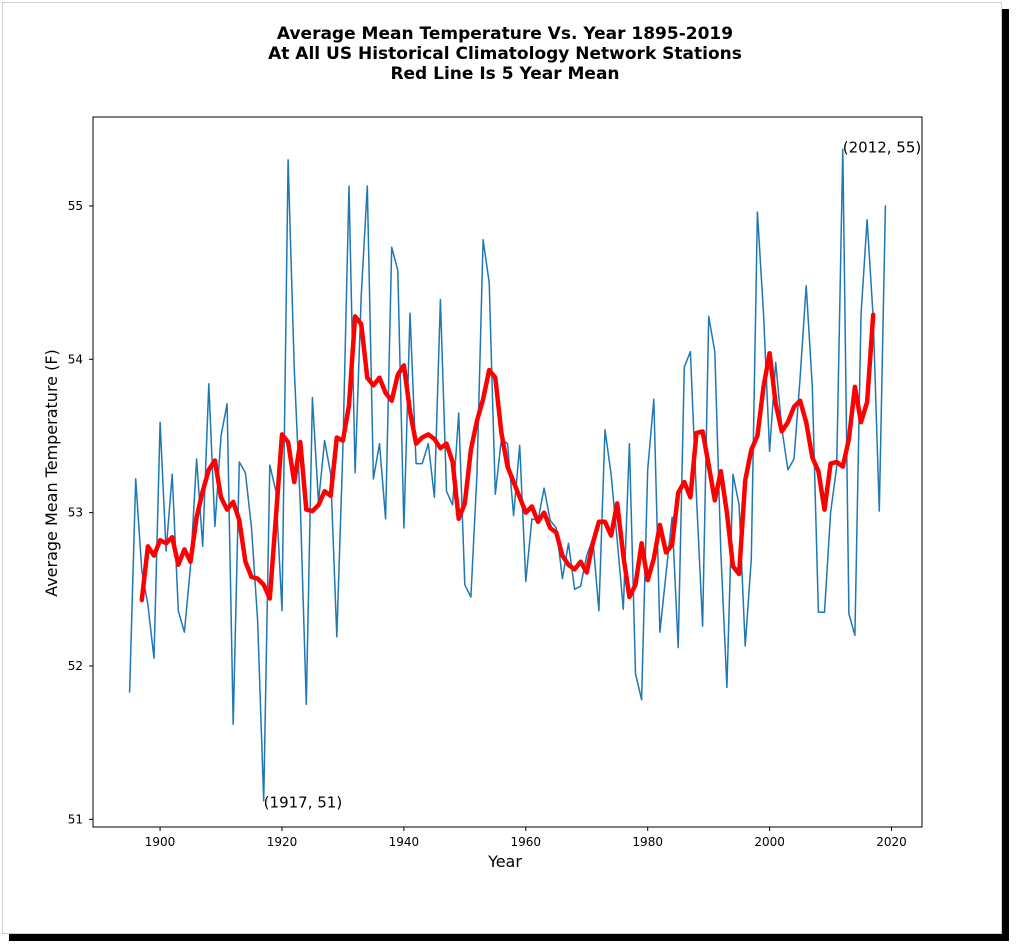 The width and height of the screenshot is (1024, 952). Describe the element at coordinates (75, 513) in the screenshot. I see `y-tick-label: 53` at that location.